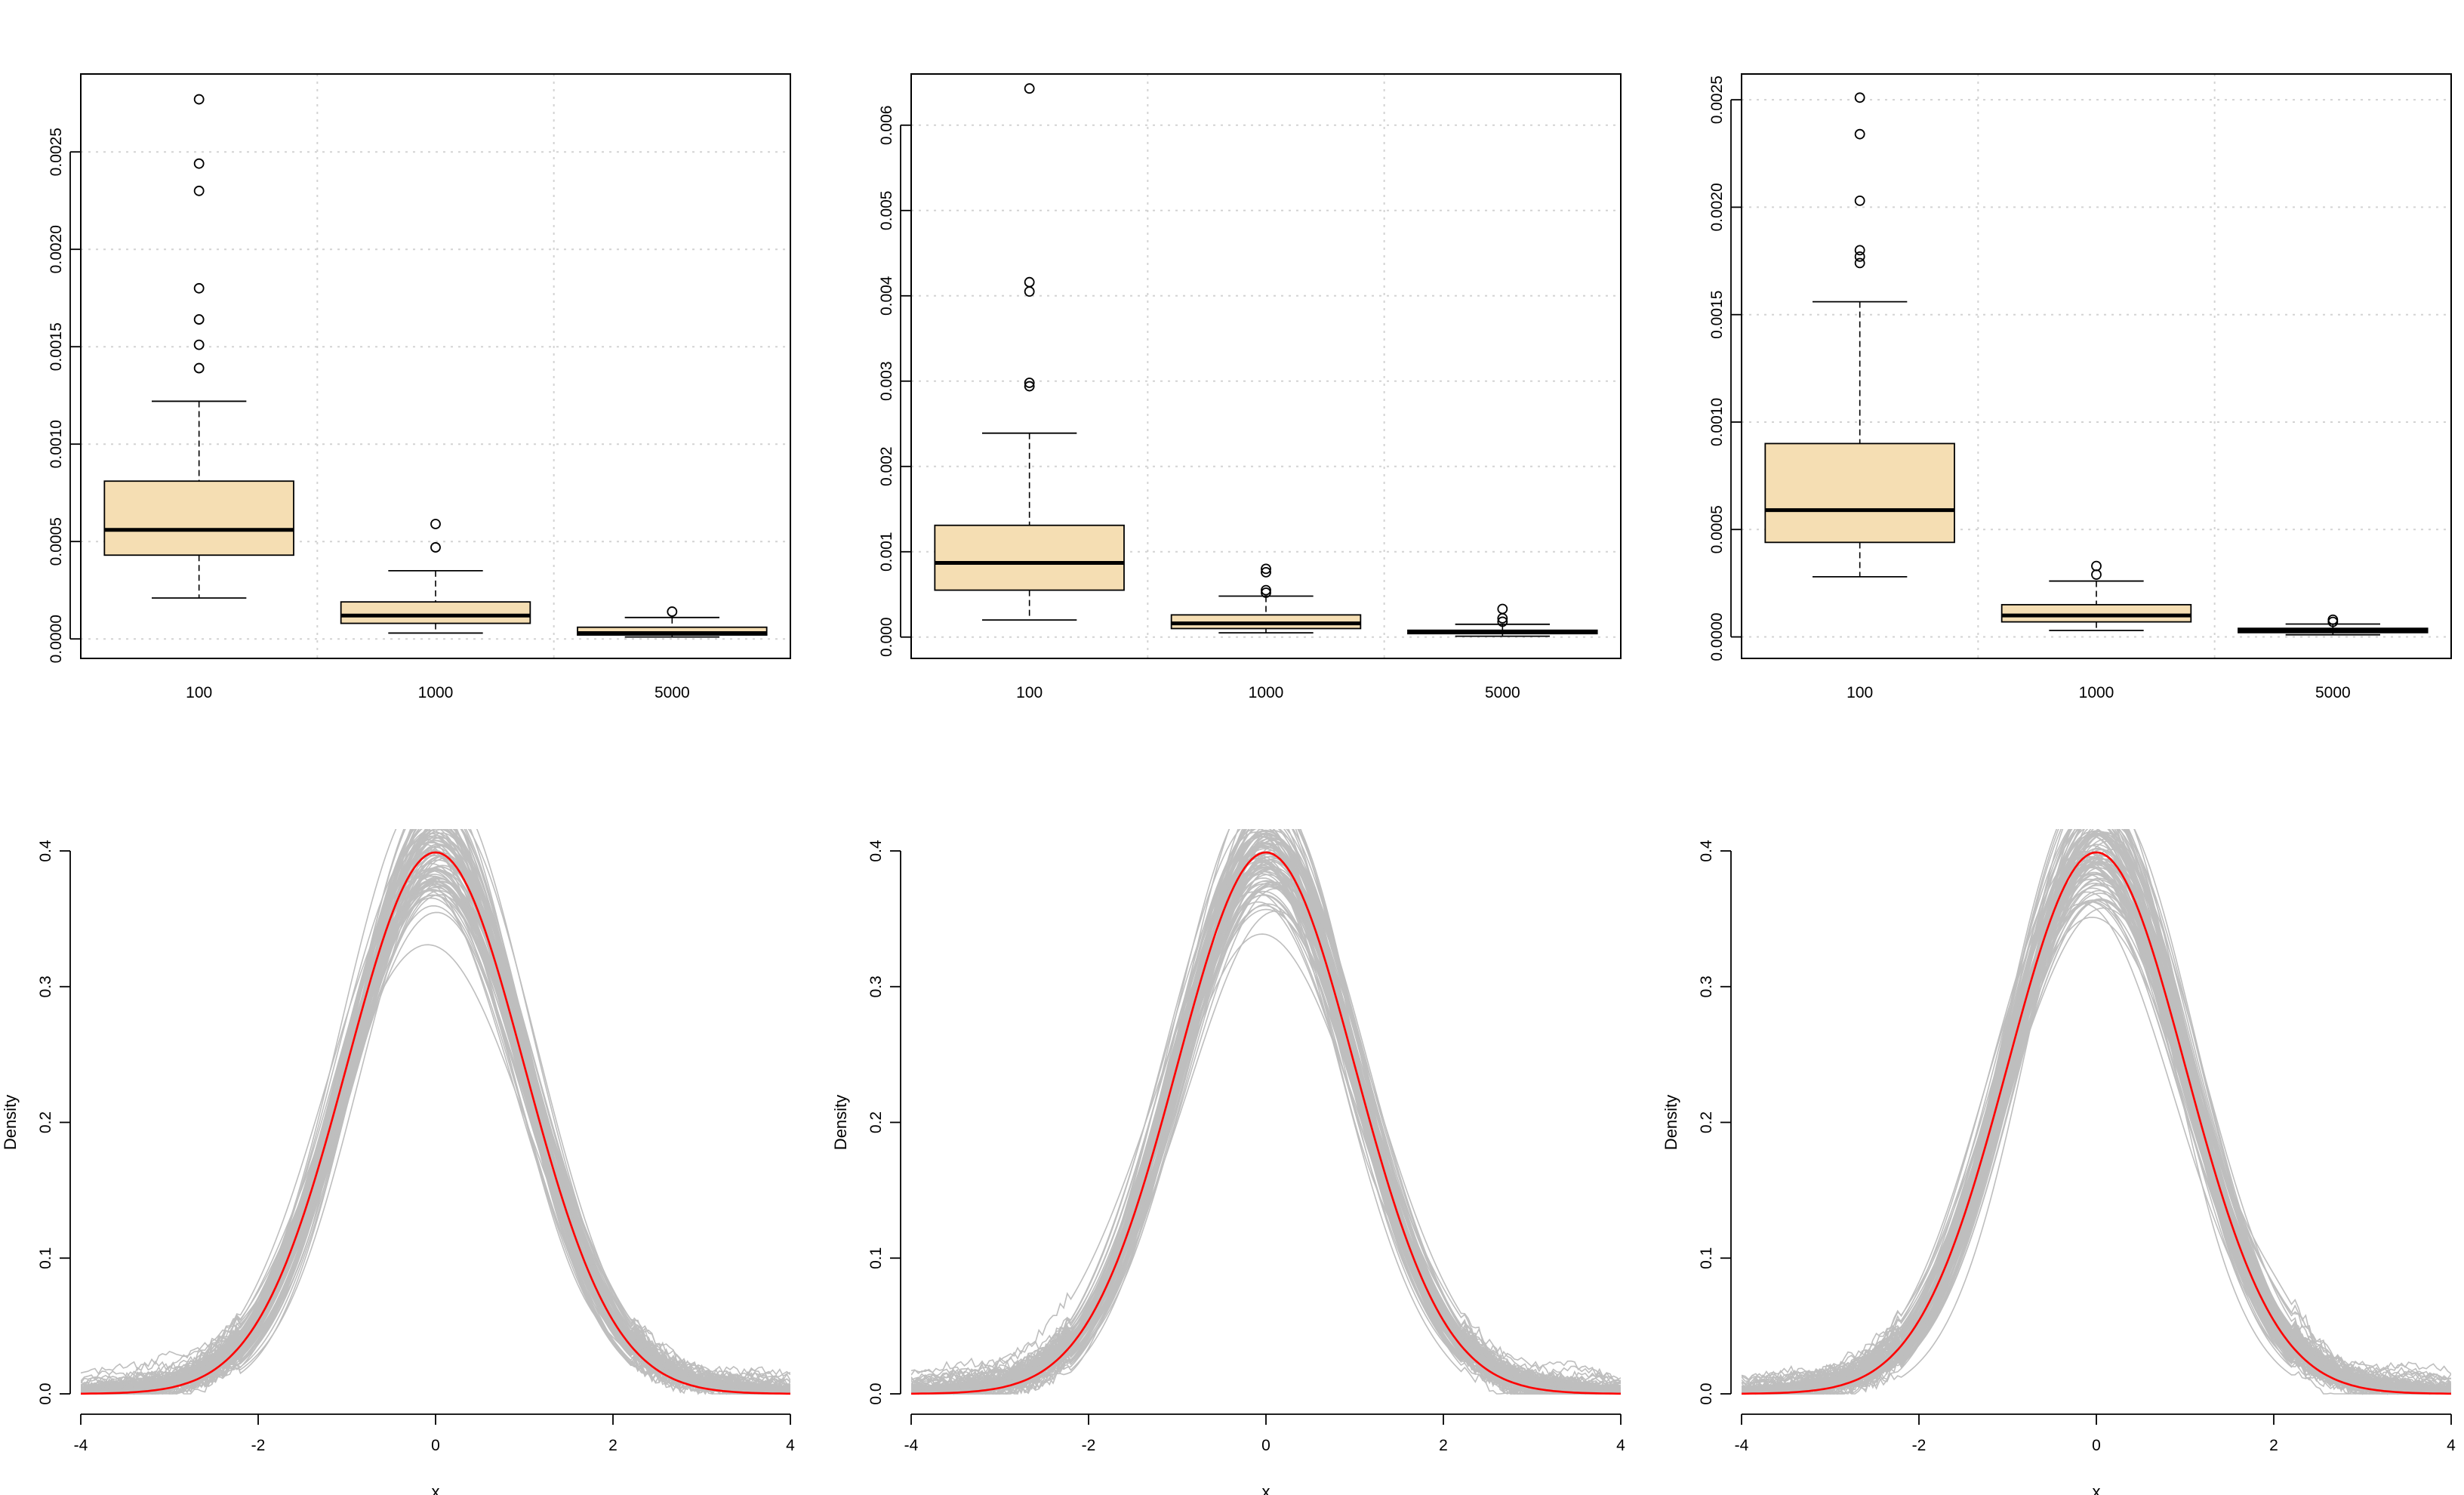 This screenshot has width=2464, height=1495. I want to click on y-tick-label: 0.0005, so click(56, 541).